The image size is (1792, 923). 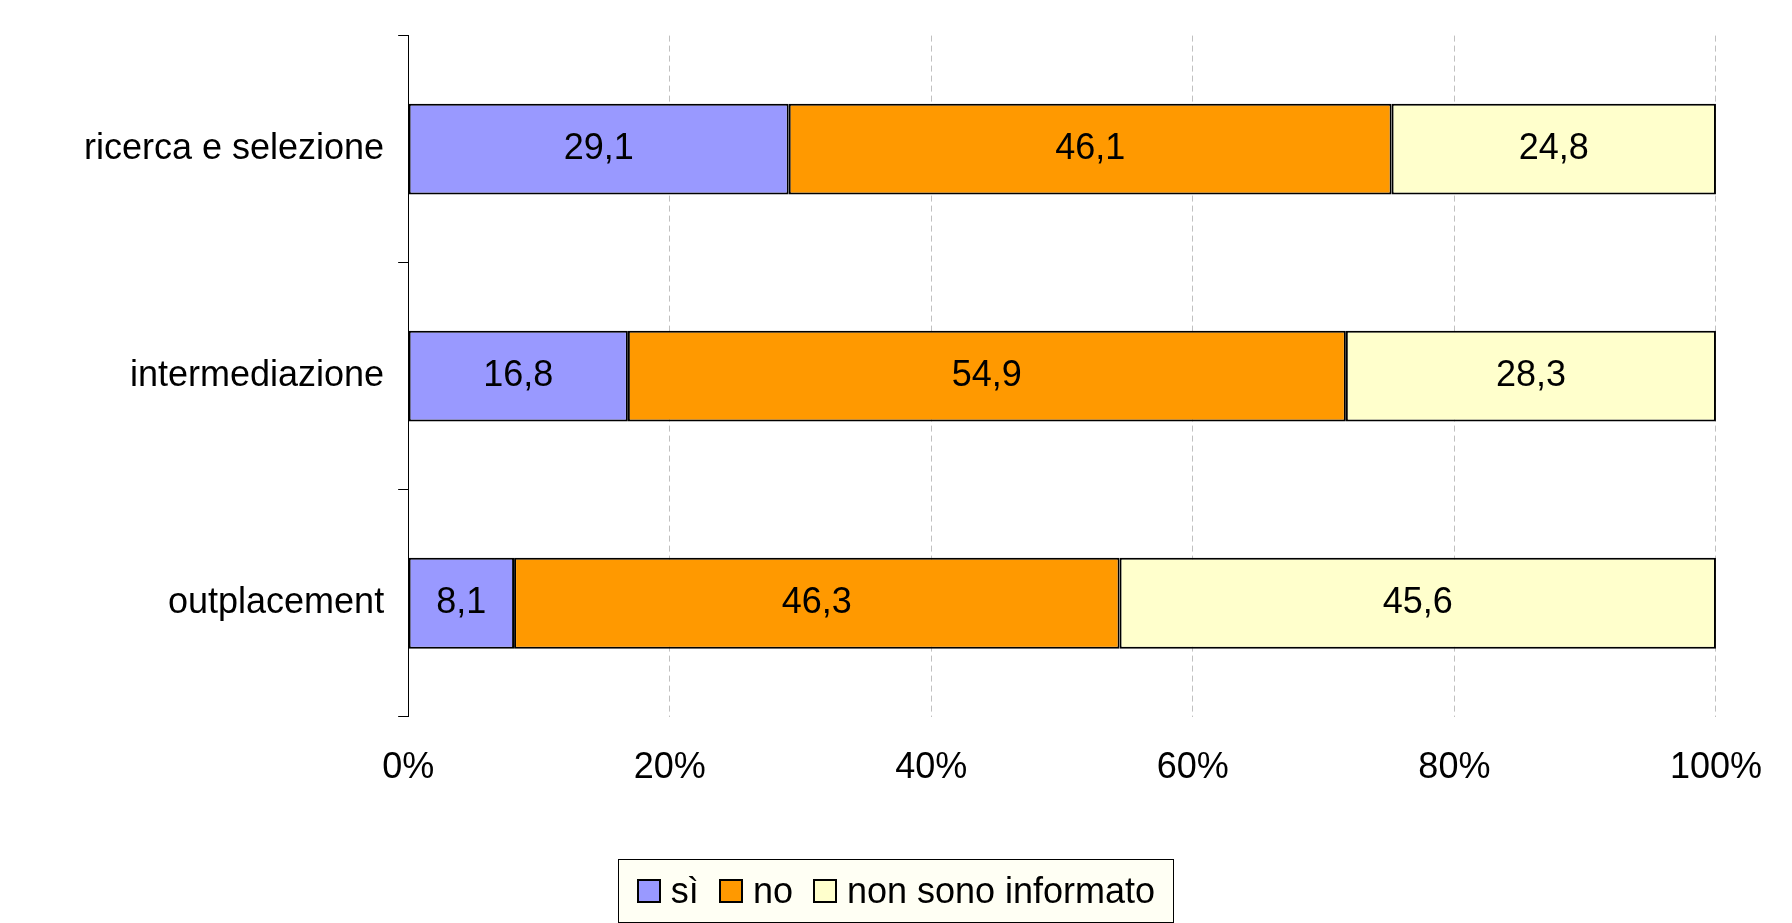 What do you see at coordinates (1001, 891) in the screenshot?
I see `legend-label: non sono informato` at bounding box center [1001, 891].